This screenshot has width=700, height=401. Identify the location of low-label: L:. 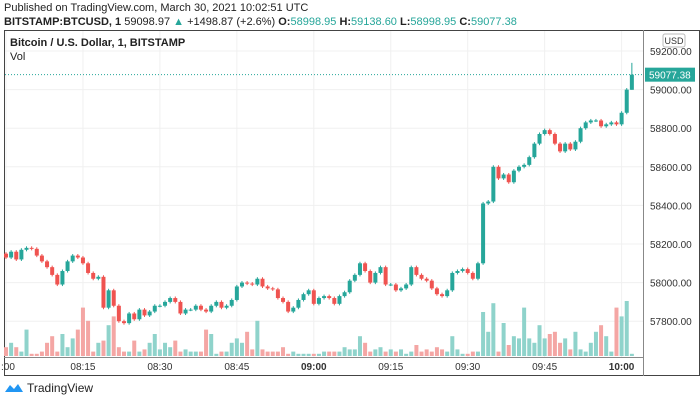
(405, 22).